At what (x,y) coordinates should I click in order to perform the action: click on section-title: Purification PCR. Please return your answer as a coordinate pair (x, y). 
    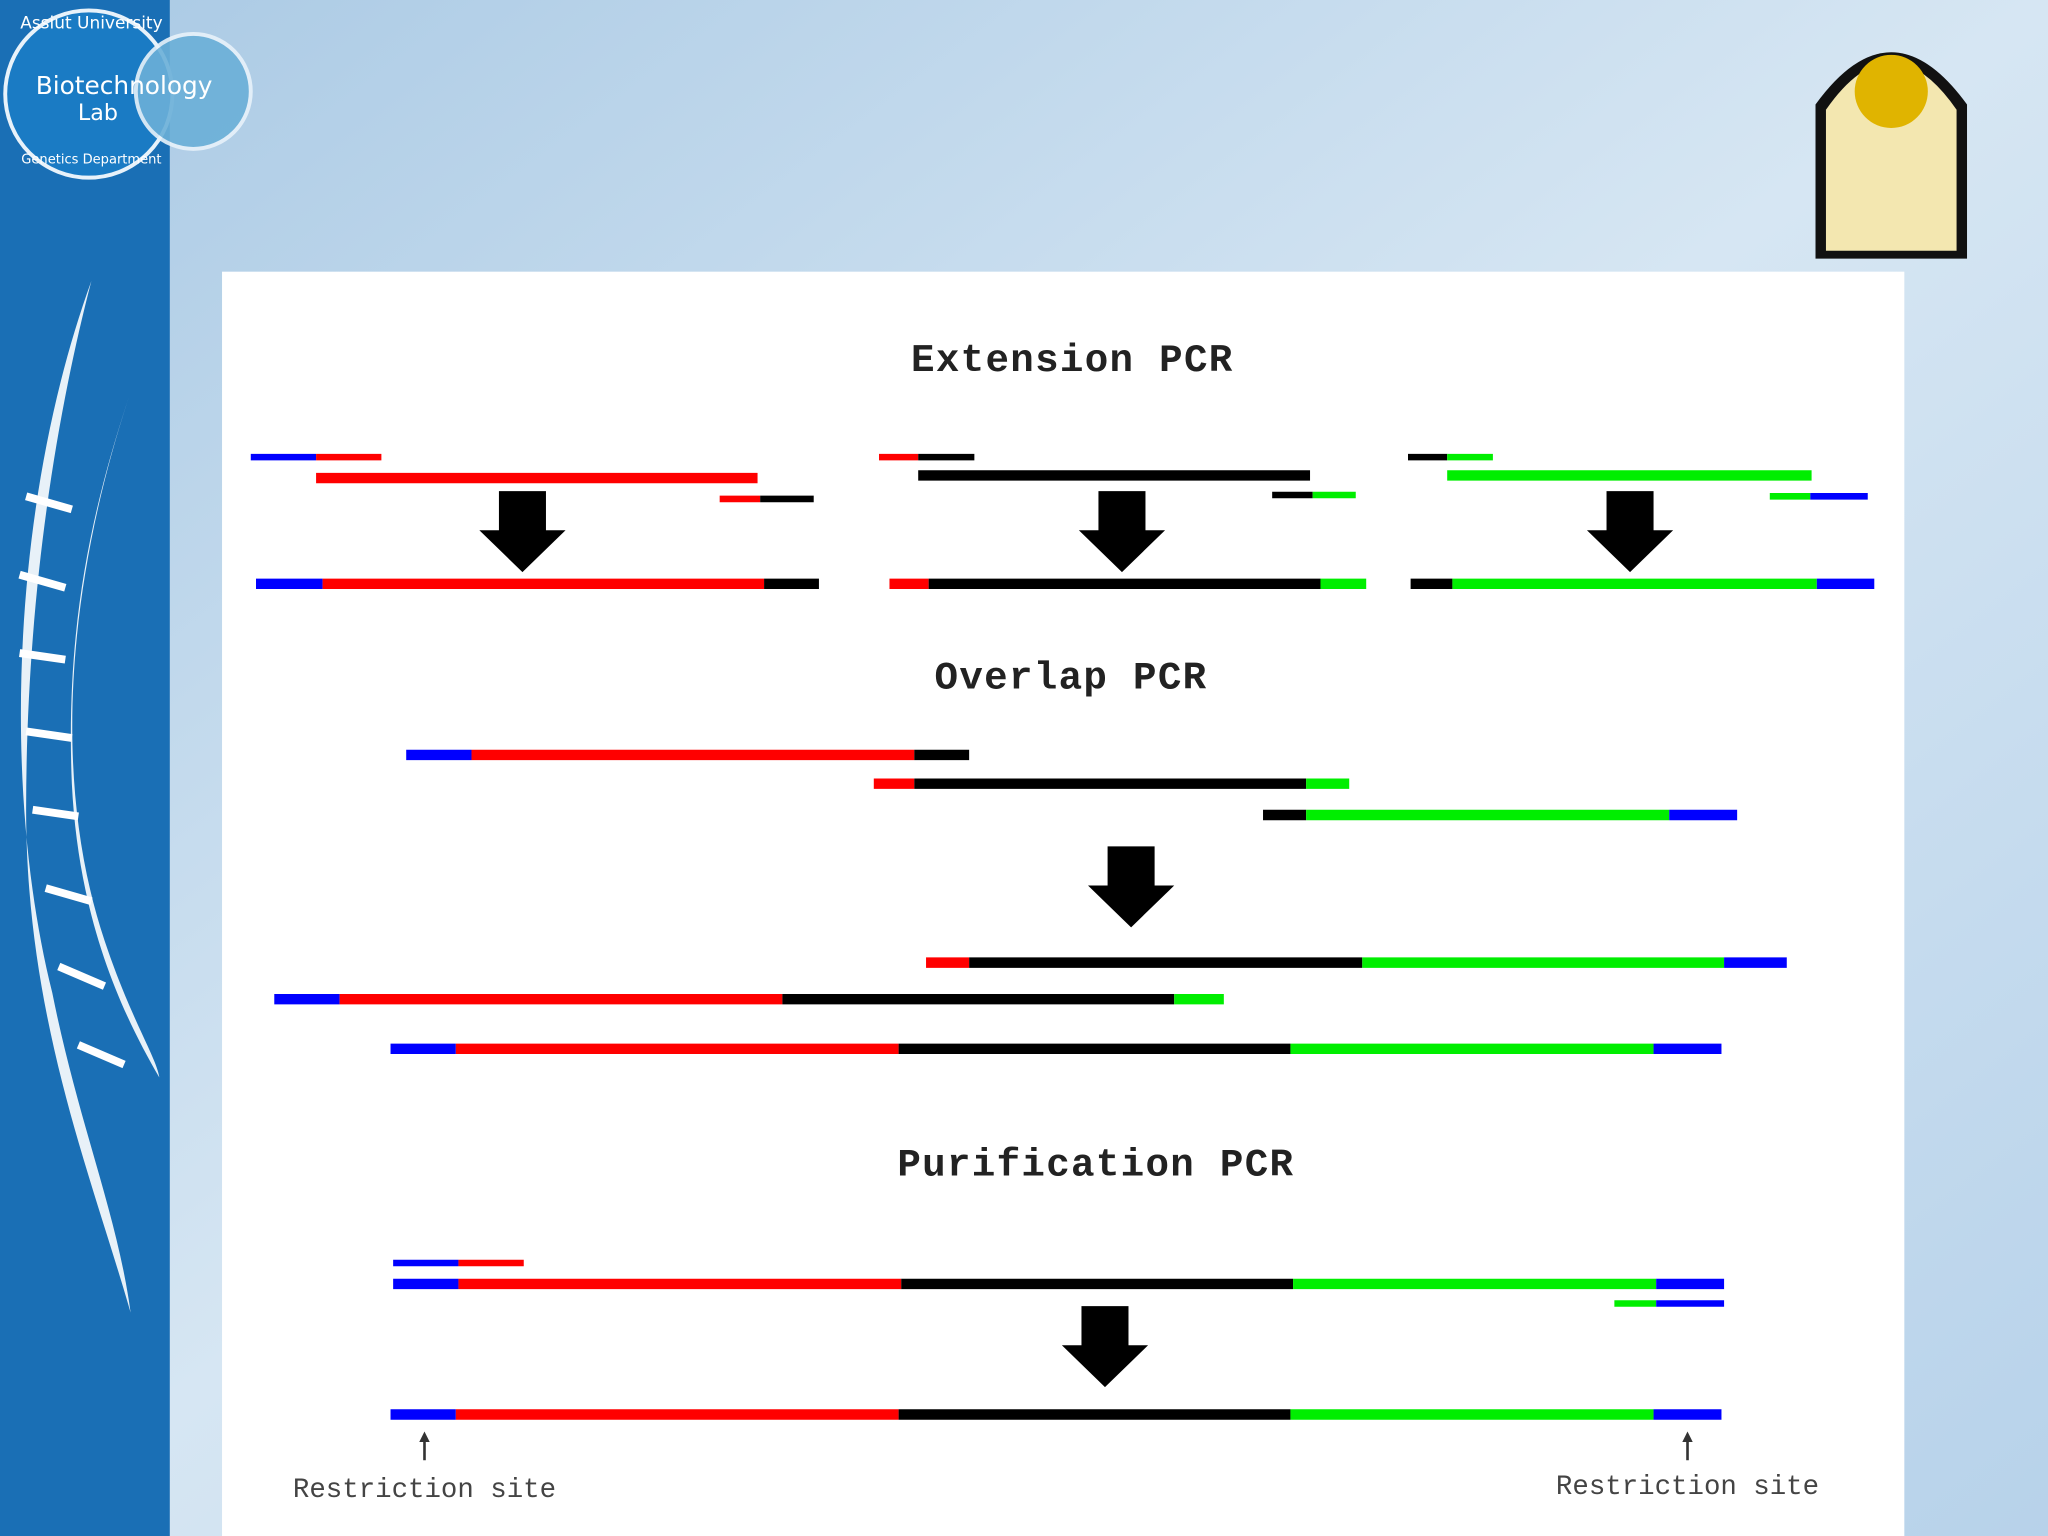
    Looking at the image, I should click on (1095, 1165).